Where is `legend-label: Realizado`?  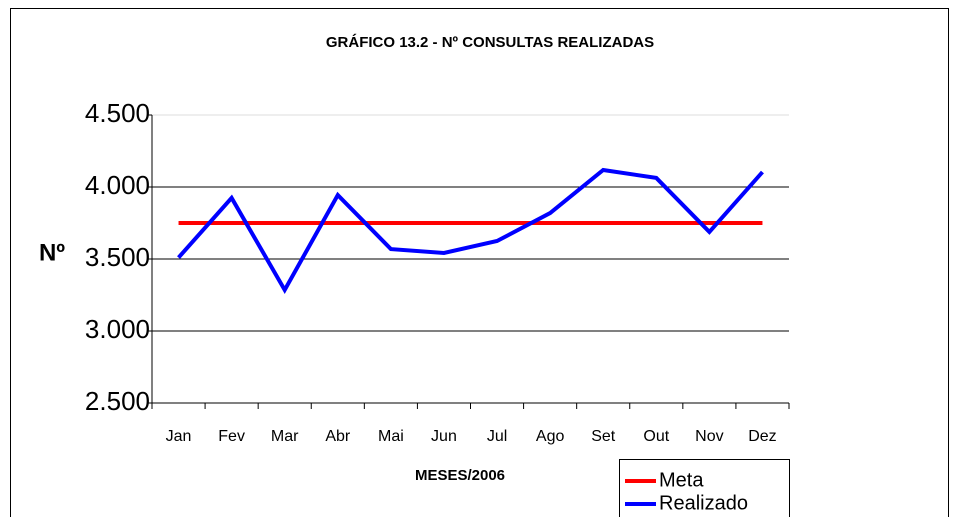 legend-label: Realizado is located at coordinates (703, 503).